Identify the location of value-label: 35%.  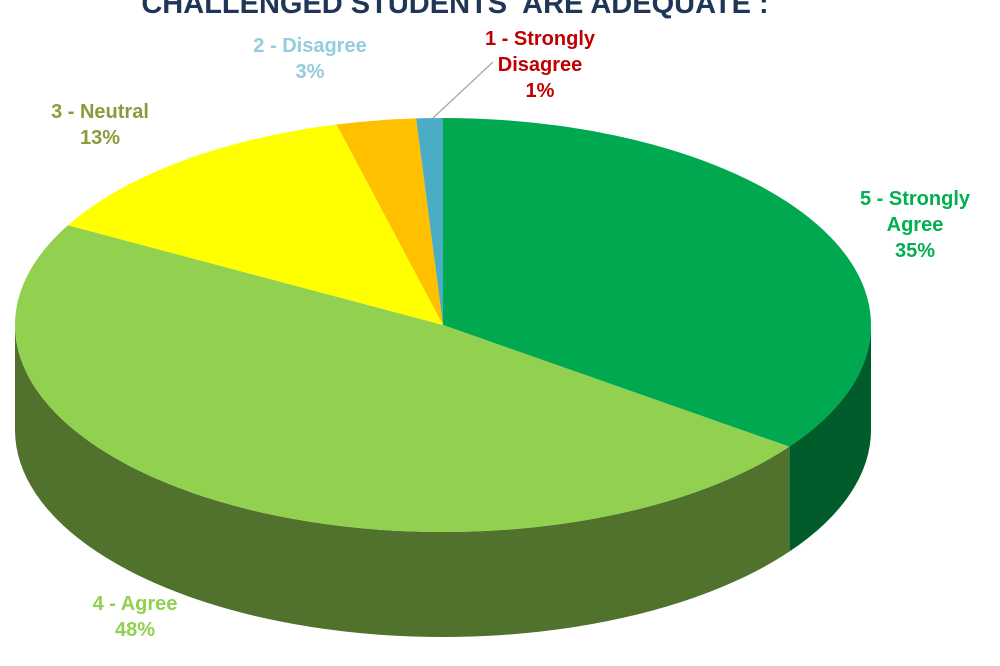
(915, 251).